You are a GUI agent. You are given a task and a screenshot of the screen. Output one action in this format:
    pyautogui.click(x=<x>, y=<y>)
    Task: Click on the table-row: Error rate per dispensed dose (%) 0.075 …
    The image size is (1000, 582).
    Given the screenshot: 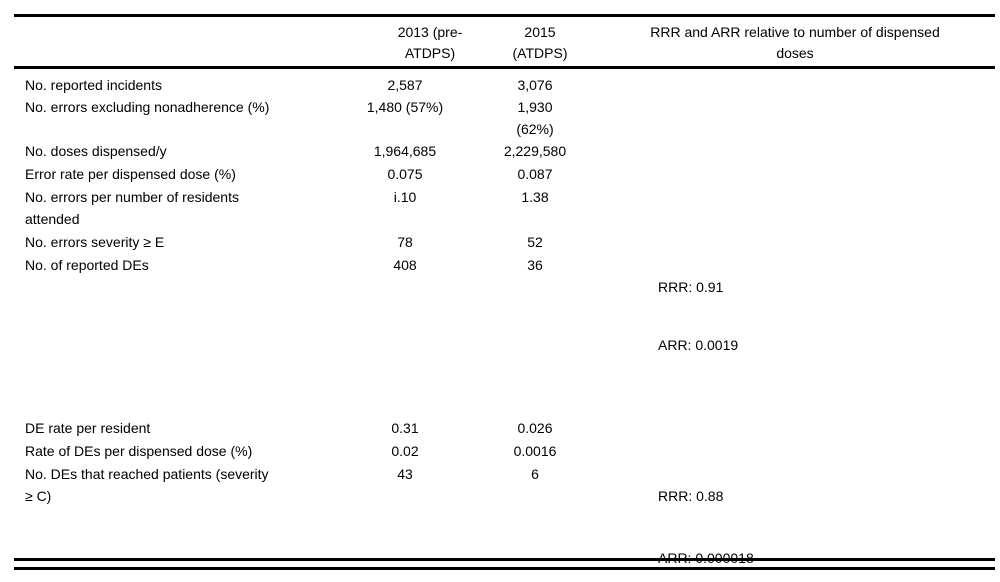 What is the action you would take?
    pyautogui.click(x=500, y=174)
    